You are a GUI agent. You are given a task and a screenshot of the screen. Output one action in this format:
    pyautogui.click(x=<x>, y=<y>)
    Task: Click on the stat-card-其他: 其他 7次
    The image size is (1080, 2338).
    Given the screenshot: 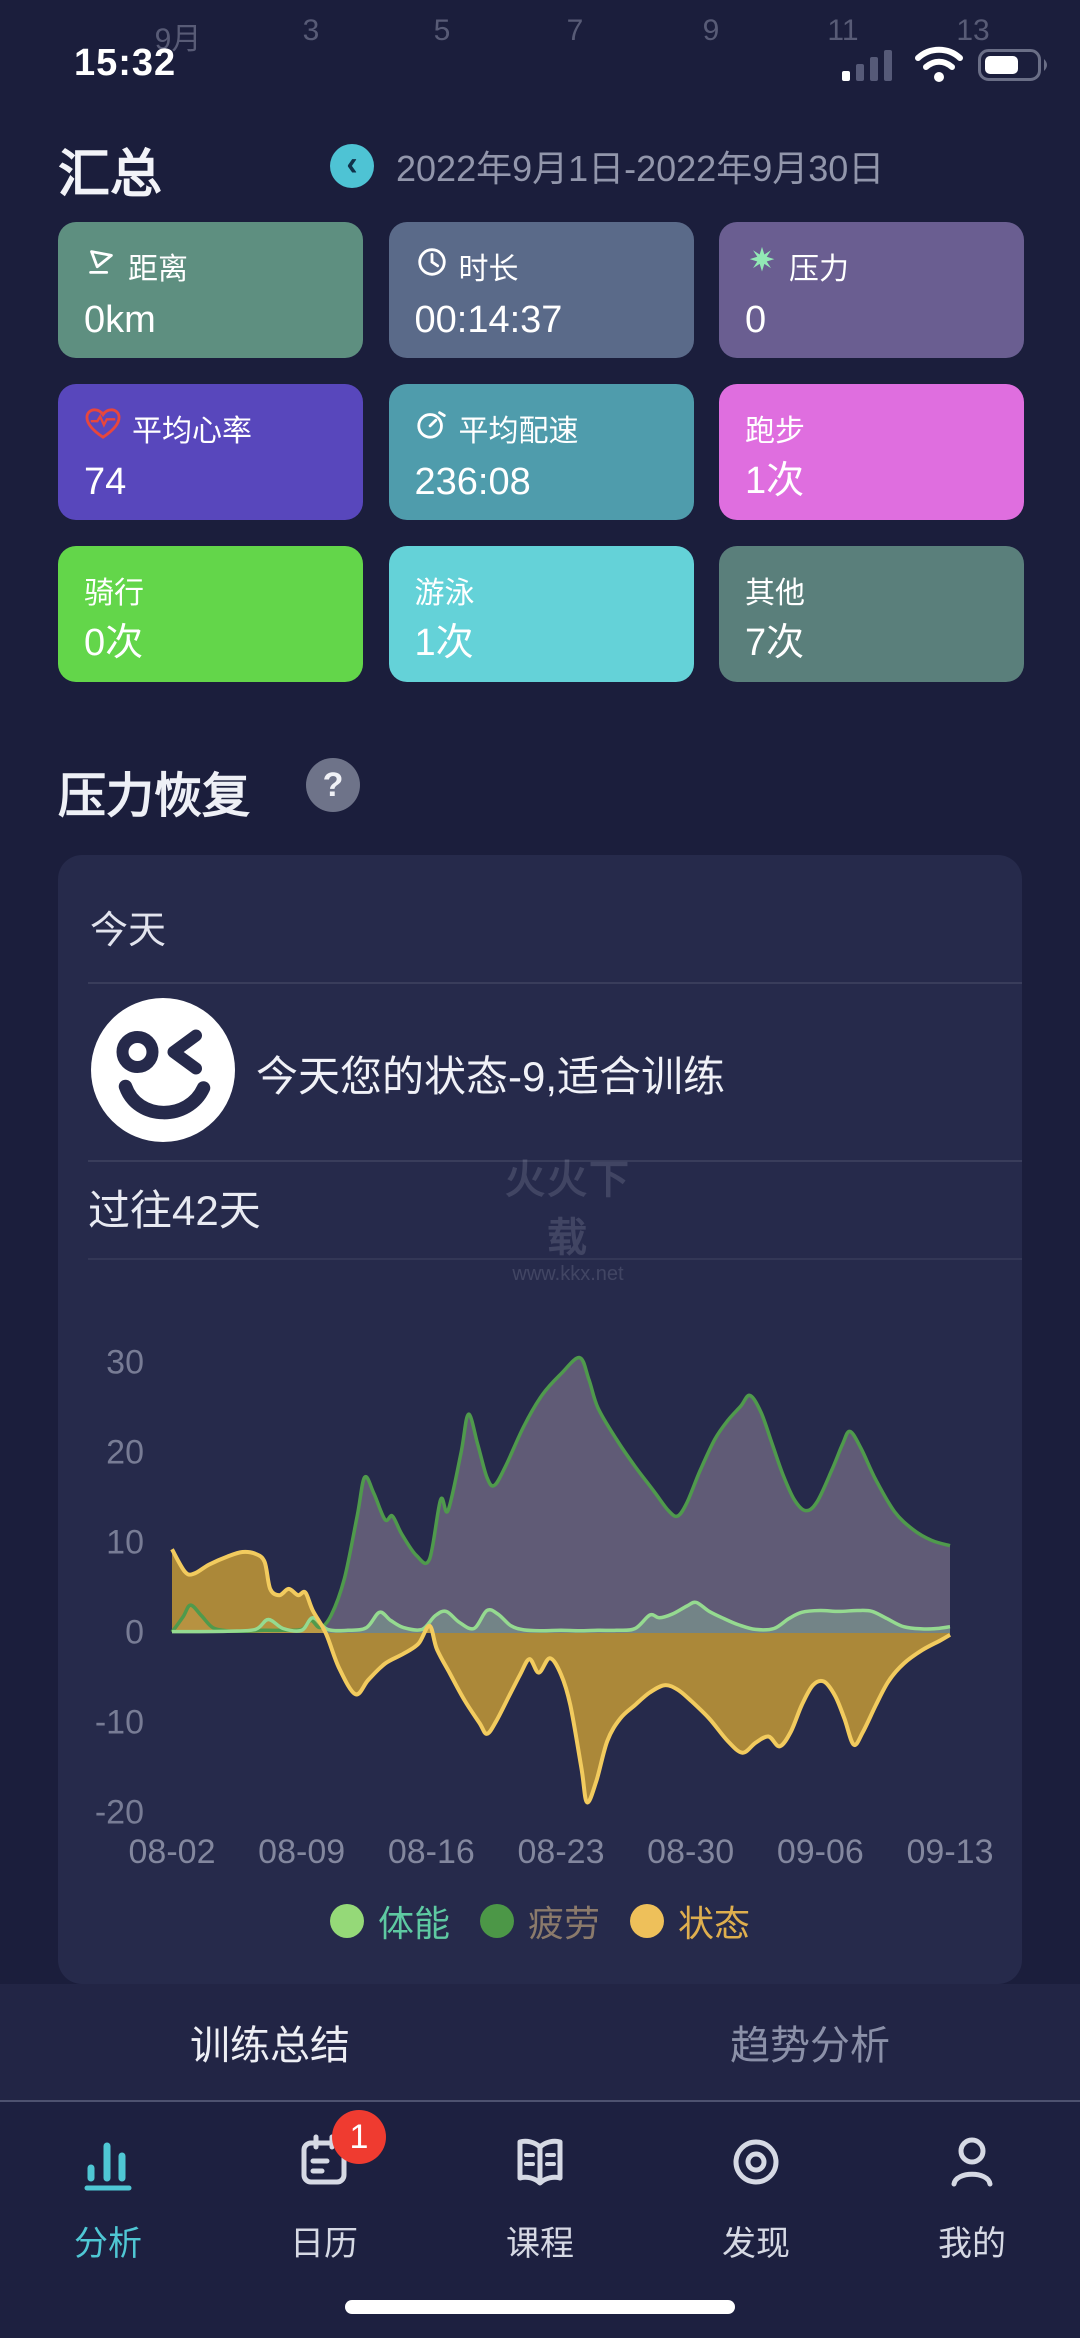 What is the action you would take?
    pyautogui.click(x=871, y=614)
    